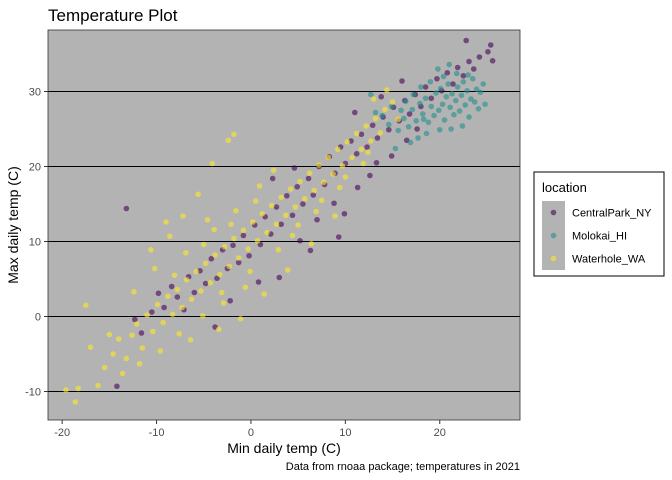 This screenshot has height=480, width=672. I want to click on y-tick-label: 0, so click(38, 318).